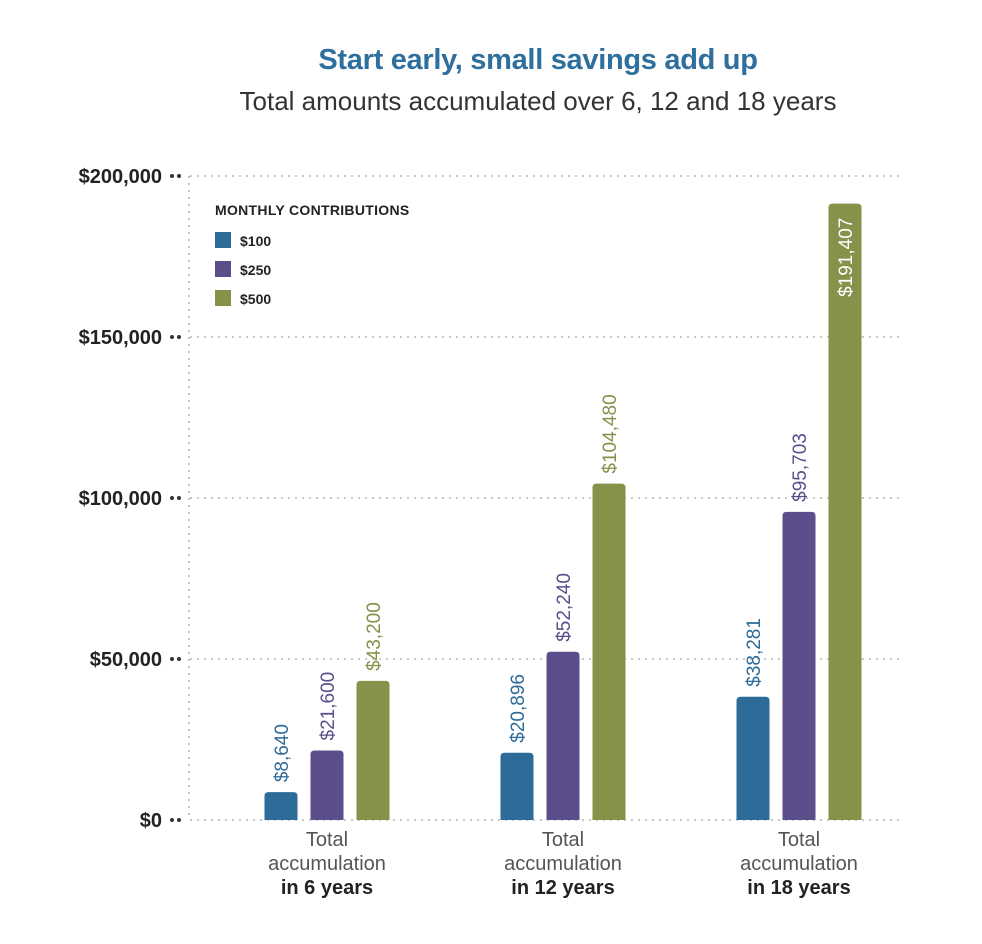 Image resolution: width=982 pixels, height=944 pixels. I want to click on y-axis-ticks: $0 $50,000 $100,000 $150,000 $200,000, so click(130, 499).